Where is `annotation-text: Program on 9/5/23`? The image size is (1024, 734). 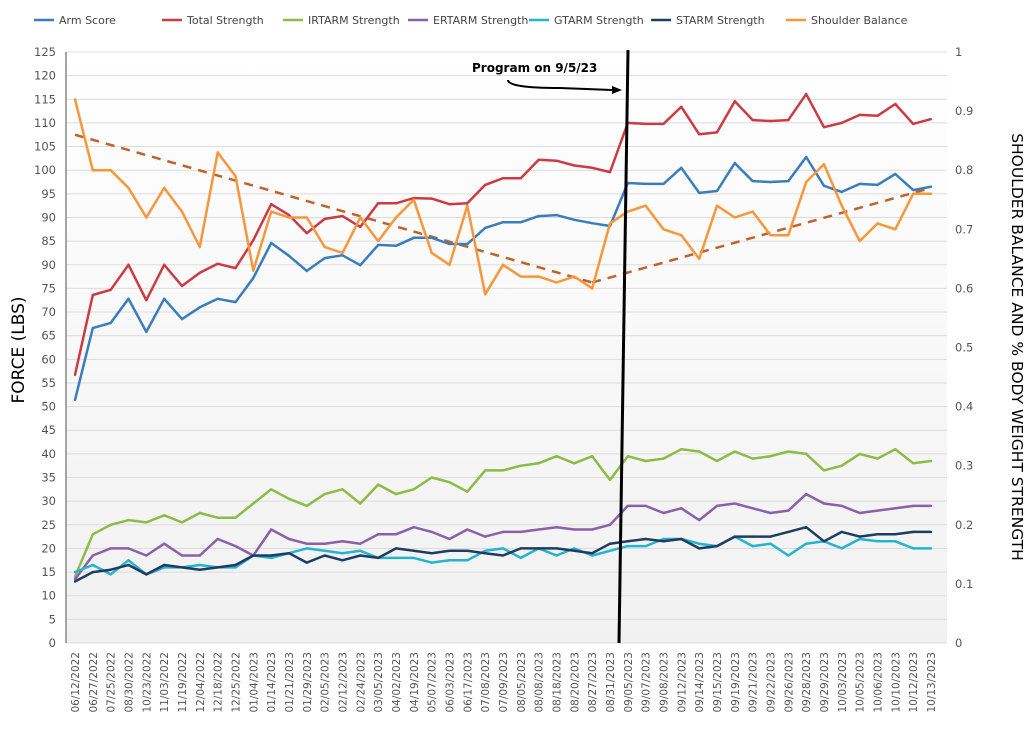 annotation-text: Program on 9/5/23 is located at coordinates (534, 68).